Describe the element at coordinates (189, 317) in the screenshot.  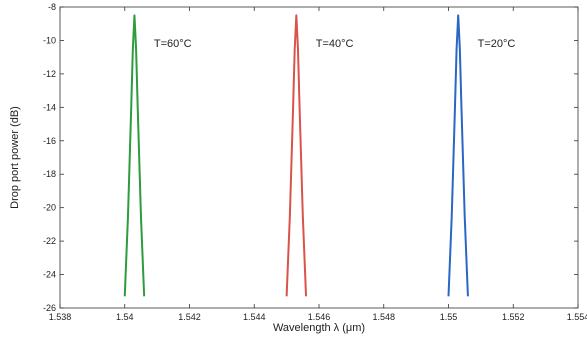
I see `x-tick-label: 1.542` at that location.